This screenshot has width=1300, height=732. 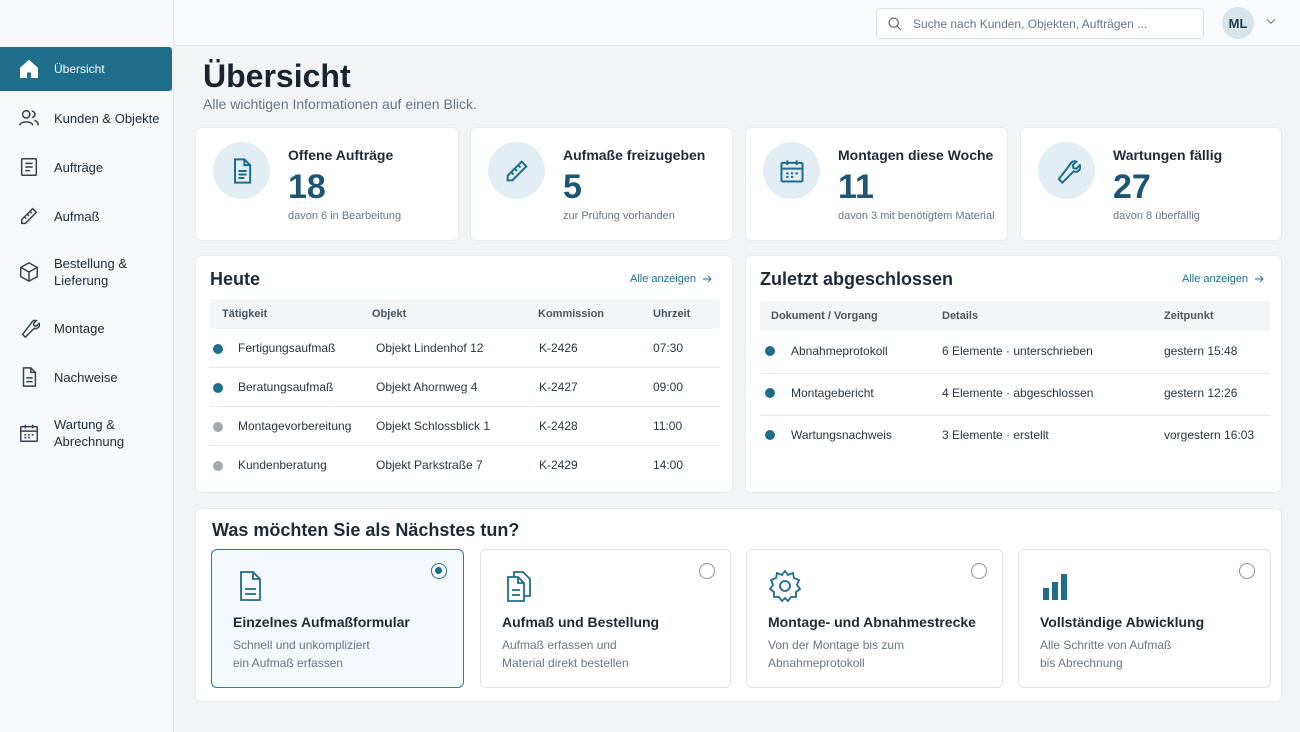 I want to click on ruler-icon, so click(x=517, y=170).